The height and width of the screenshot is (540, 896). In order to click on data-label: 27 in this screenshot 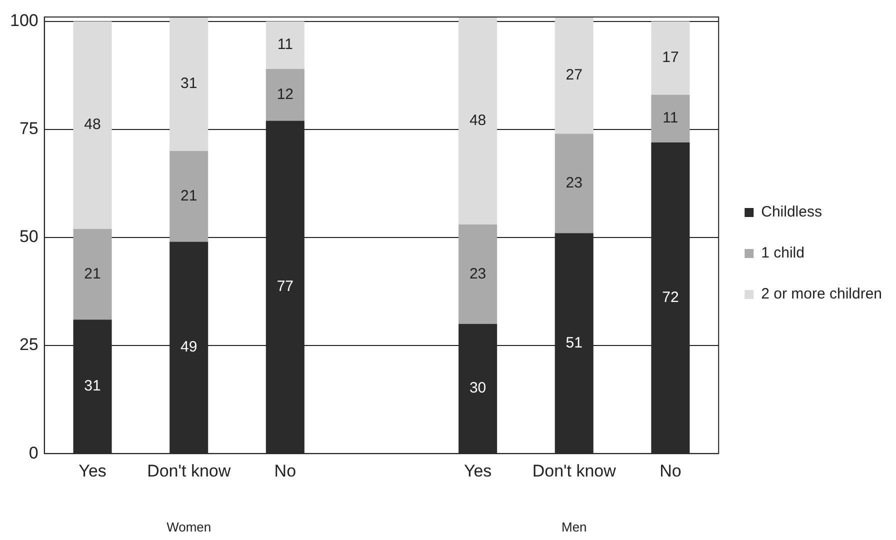, I will do `click(574, 75)`.